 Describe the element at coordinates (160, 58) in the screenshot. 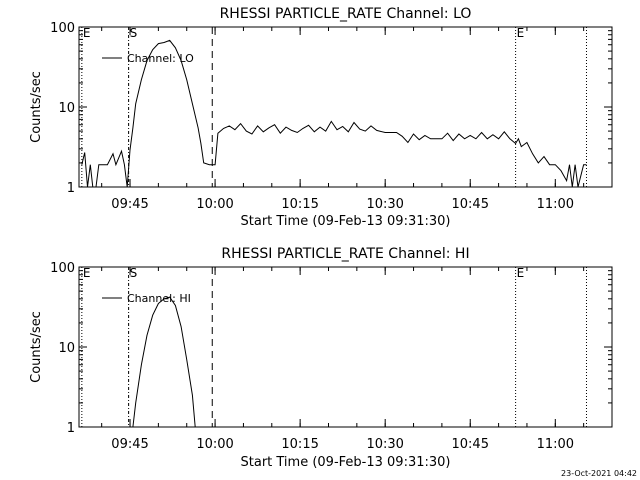

I see `legend-label: Channel: LO` at that location.